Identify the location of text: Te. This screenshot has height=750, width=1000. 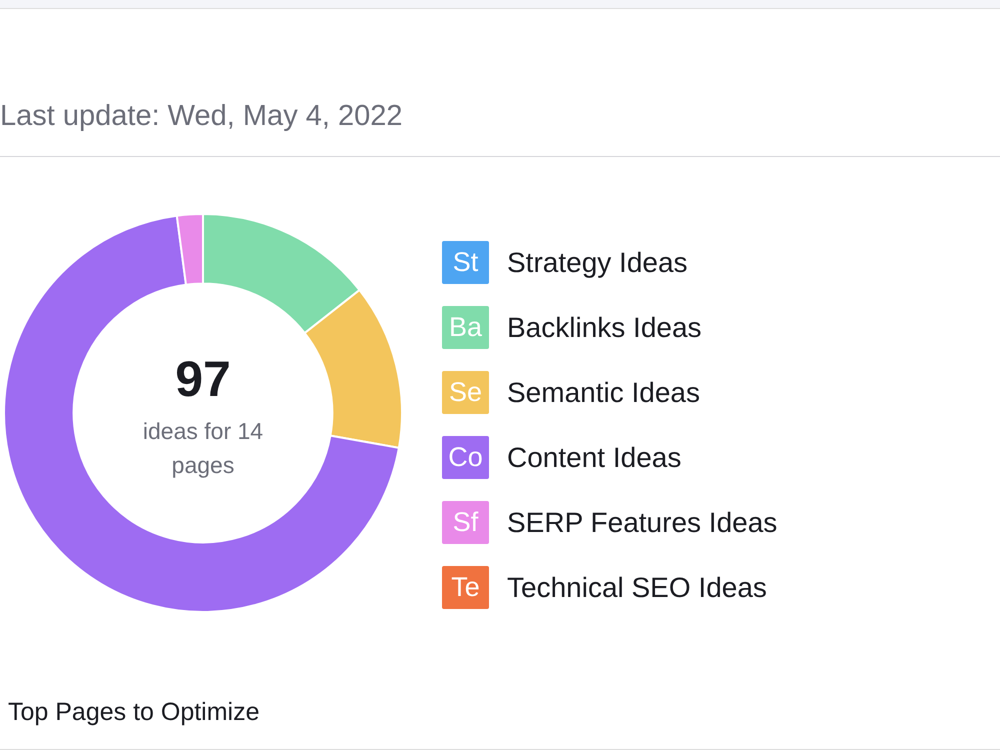
(465, 587).